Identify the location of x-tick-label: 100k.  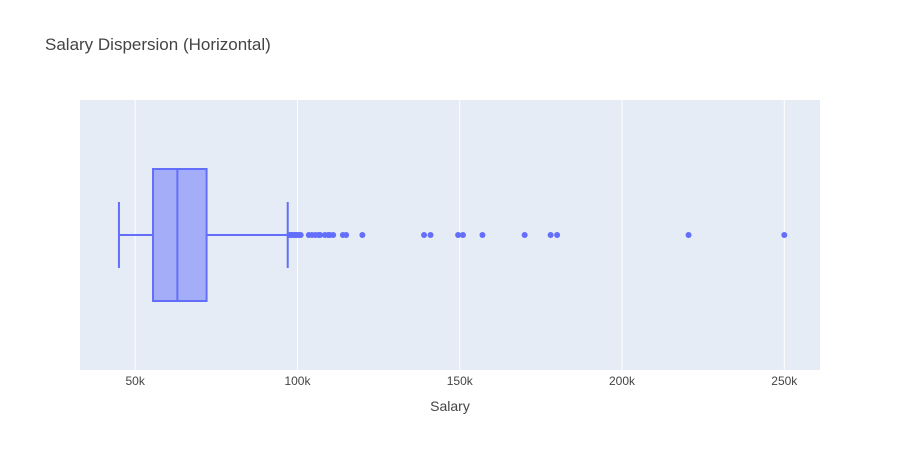
(297, 381).